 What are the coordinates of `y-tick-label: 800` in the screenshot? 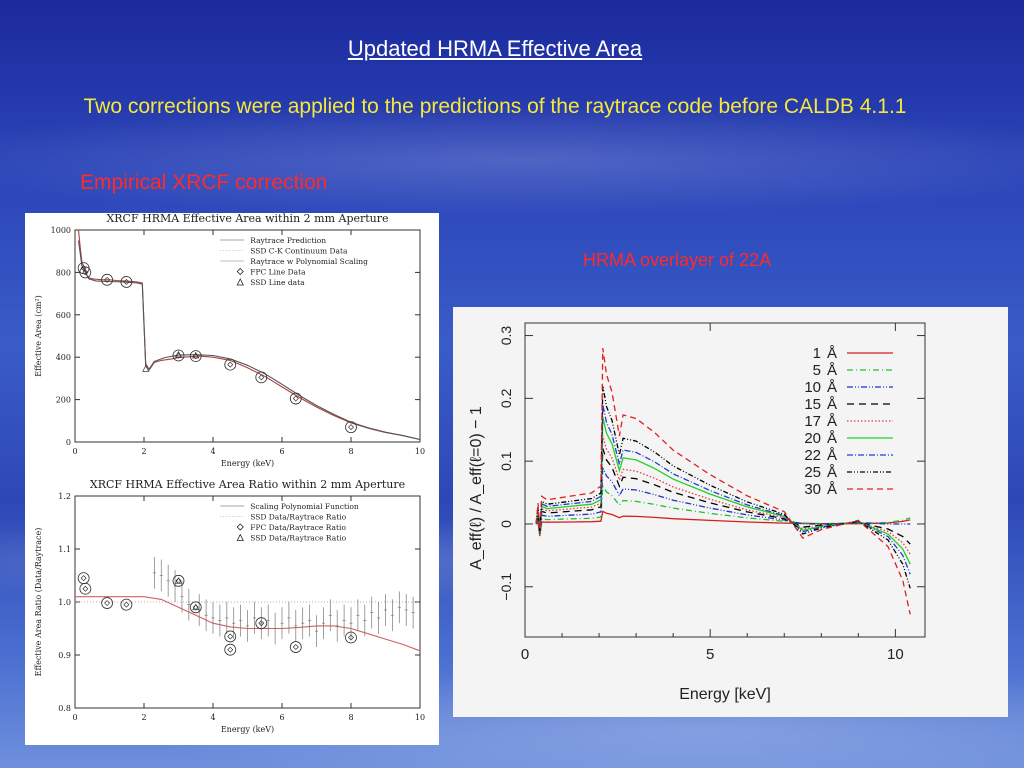 It's located at (63, 272).